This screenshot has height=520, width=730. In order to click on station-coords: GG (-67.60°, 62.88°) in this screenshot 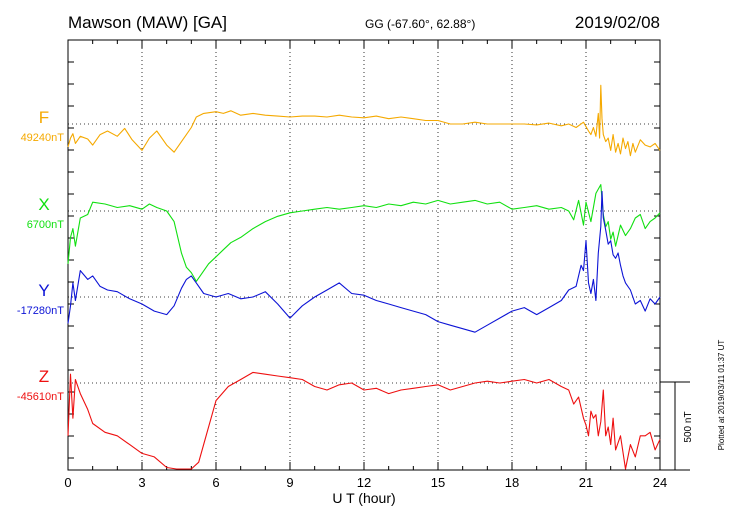, I will do `click(420, 24)`.